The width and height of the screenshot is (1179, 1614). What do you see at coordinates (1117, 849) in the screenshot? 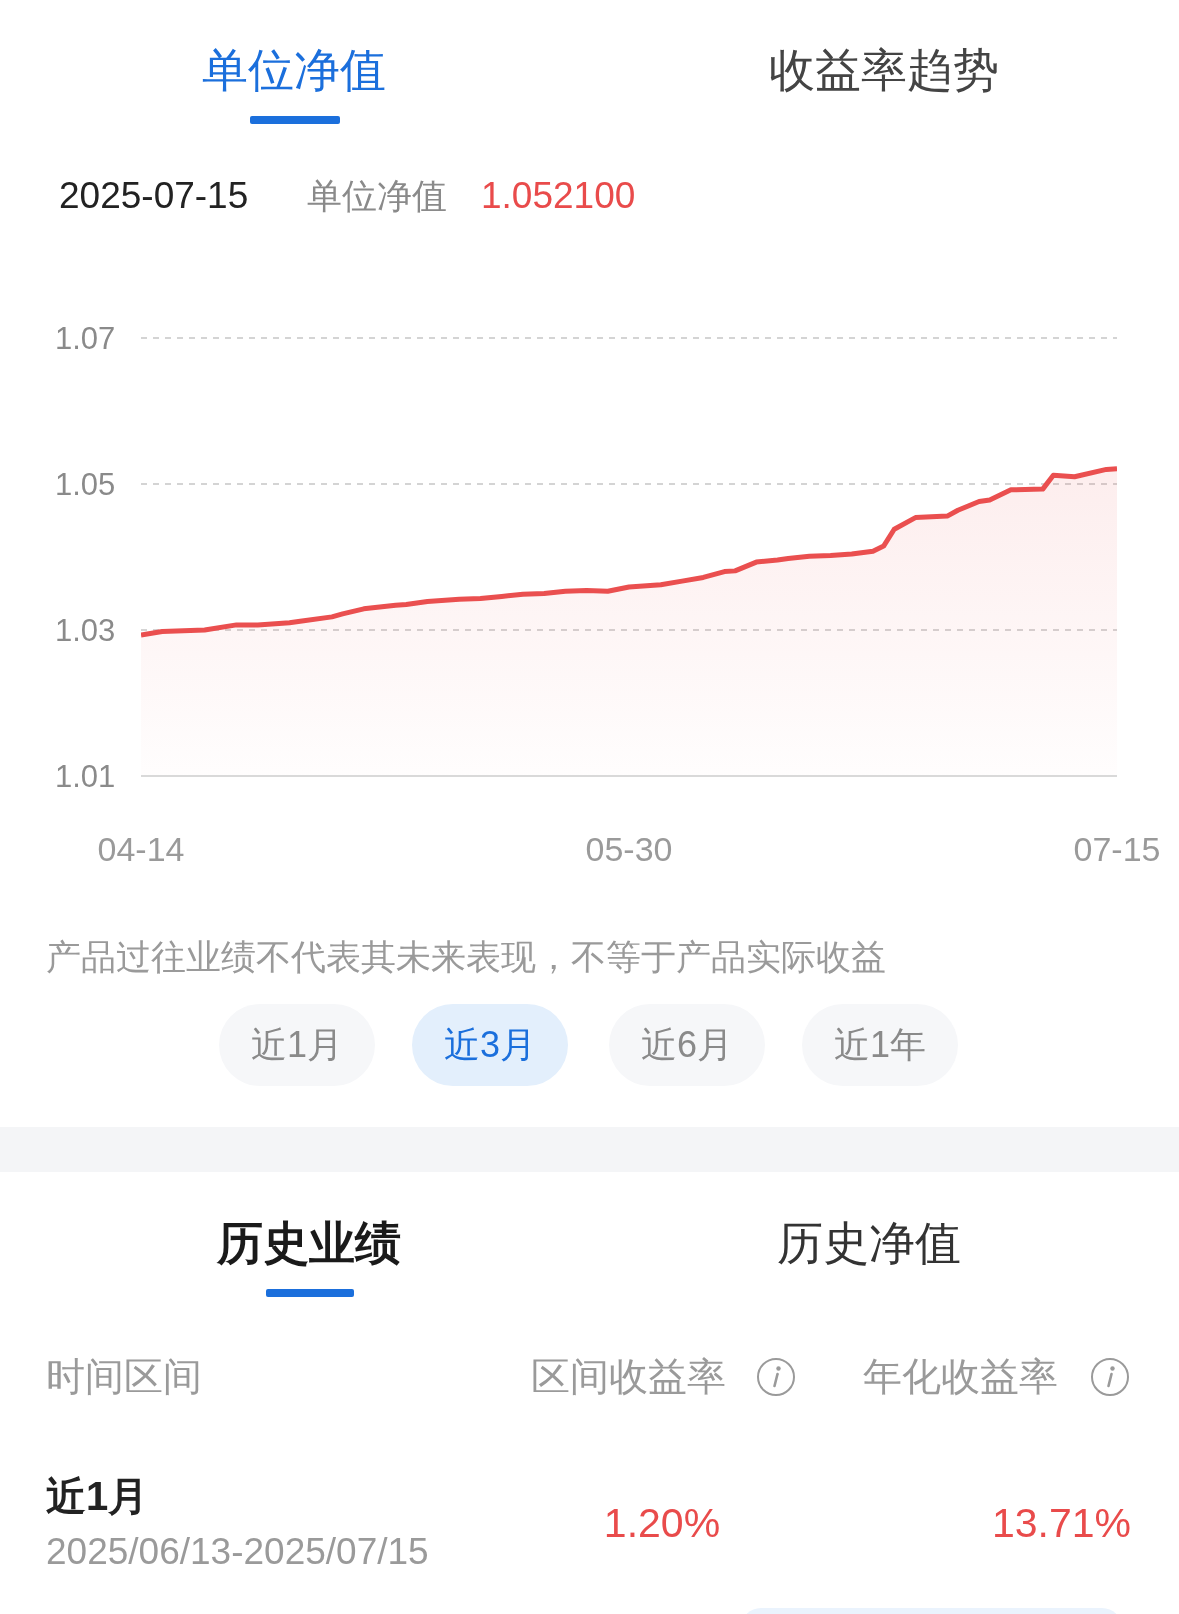
I see `x-tick-label: 07-15` at bounding box center [1117, 849].